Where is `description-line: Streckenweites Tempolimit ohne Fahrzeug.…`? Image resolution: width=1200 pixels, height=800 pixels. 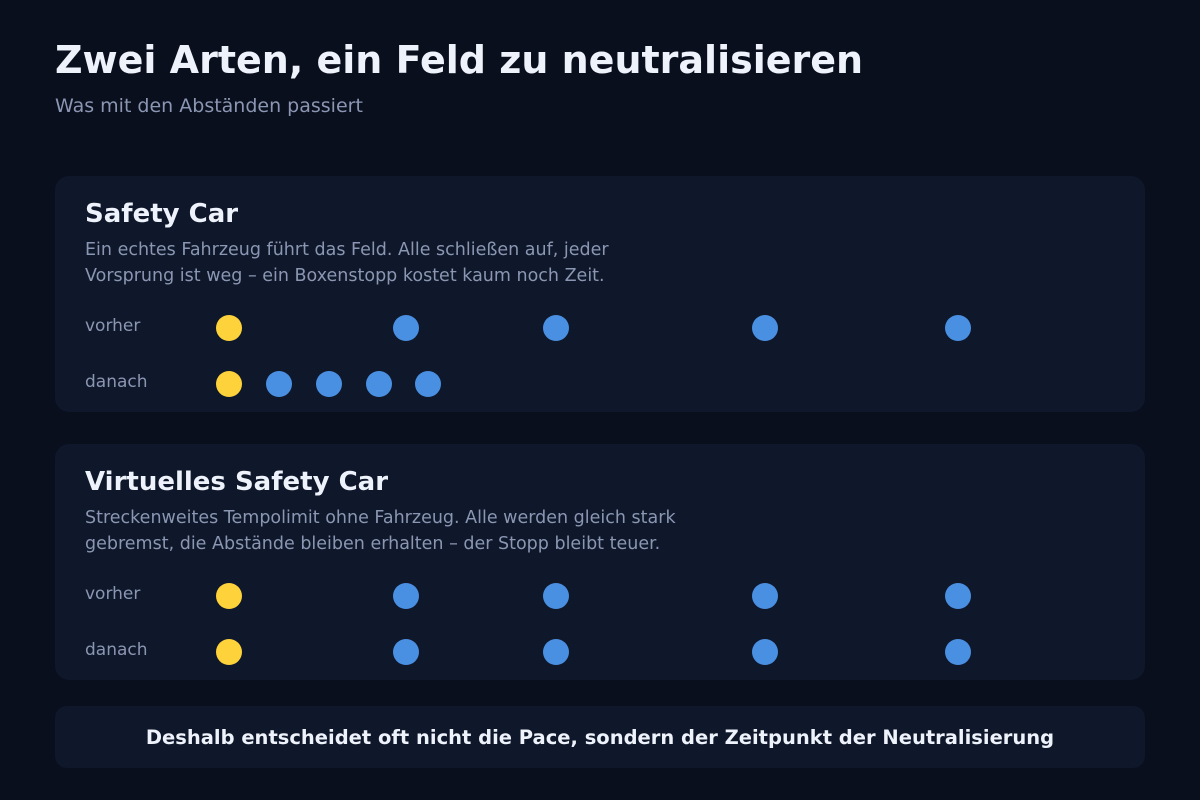
description-line: Streckenweites Tempolimit ohne Fahrzeug.… is located at coordinates (380, 518).